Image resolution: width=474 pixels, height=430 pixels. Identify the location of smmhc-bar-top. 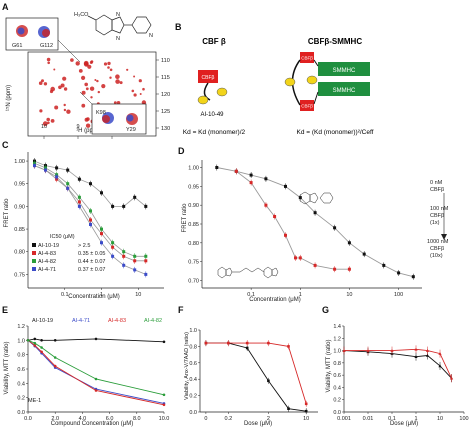
(344, 69).